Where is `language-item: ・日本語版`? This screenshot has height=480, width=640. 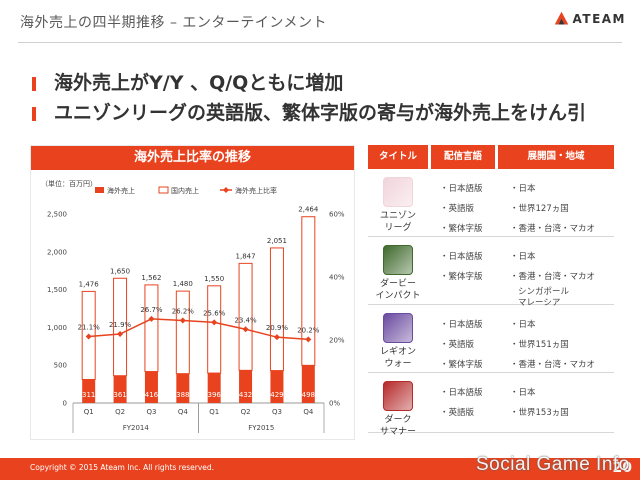
language-item: ・日本語版 is located at coordinates (461, 325).